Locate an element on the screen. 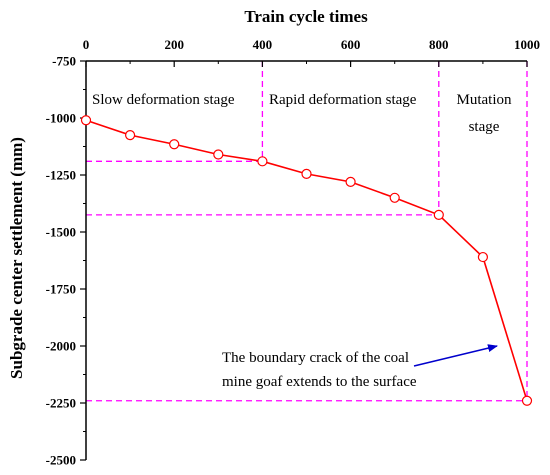 This screenshot has width=550, height=475. stage-mutation-label-line2: stage is located at coordinates (484, 127).